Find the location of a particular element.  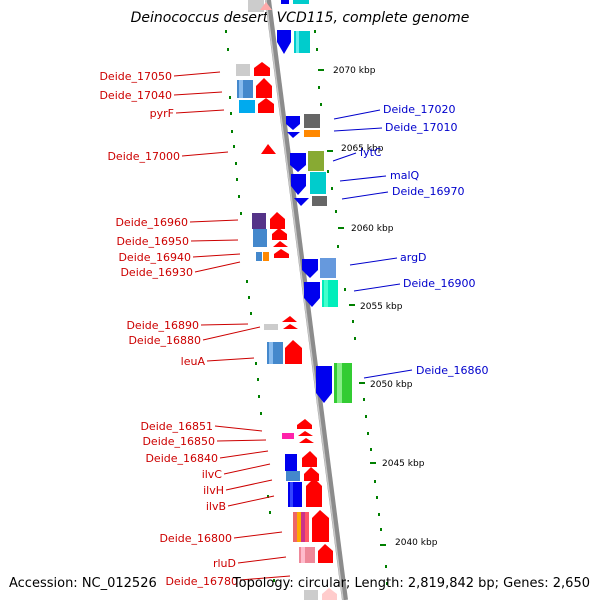

gene-label: Deide_16850 is located at coordinates (178, 441).